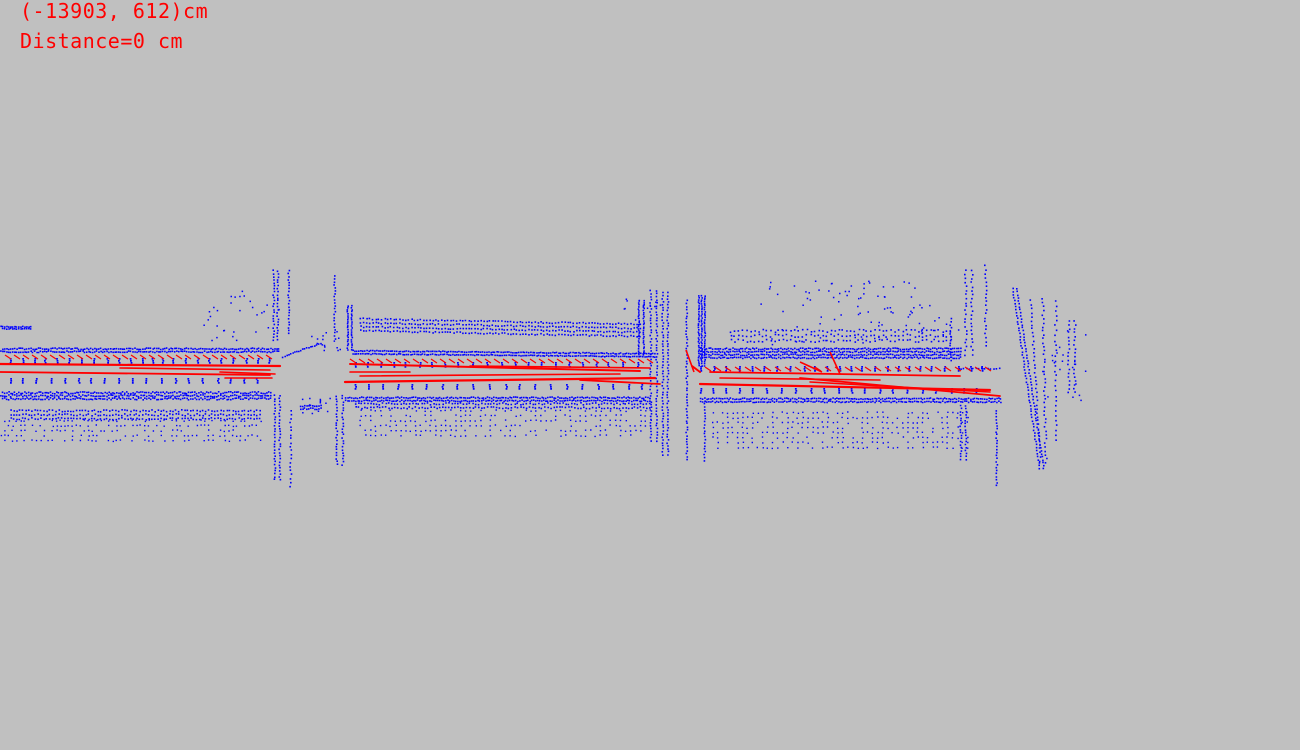  I want to click on distance-readout: Distance=0 cm, so click(102, 41).